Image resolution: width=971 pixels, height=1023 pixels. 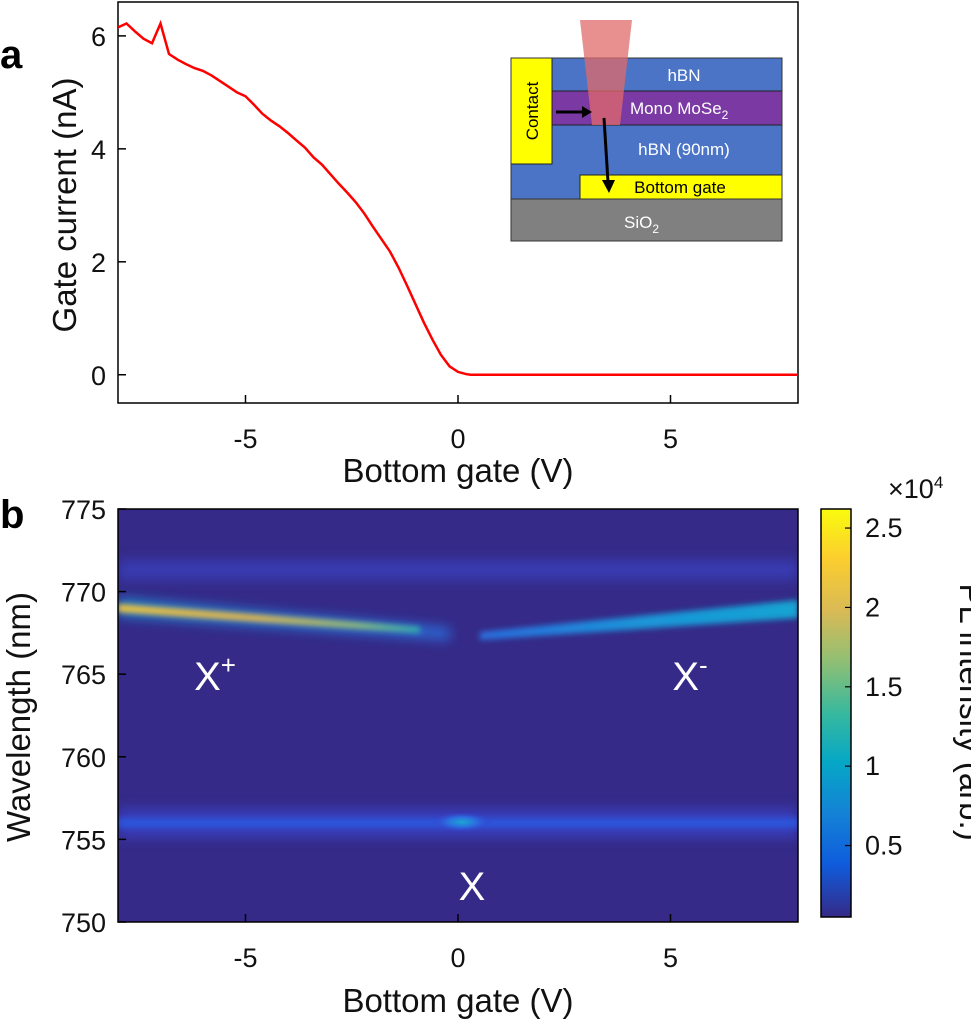 I want to click on inset-label-bottom-gate: Bottom gate, so click(x=680, y=187).